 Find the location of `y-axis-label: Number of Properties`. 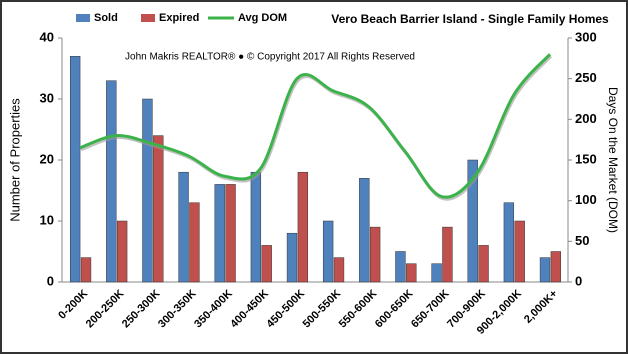

y-axis-label: Number of Properties is located at coordinates (14, 160).